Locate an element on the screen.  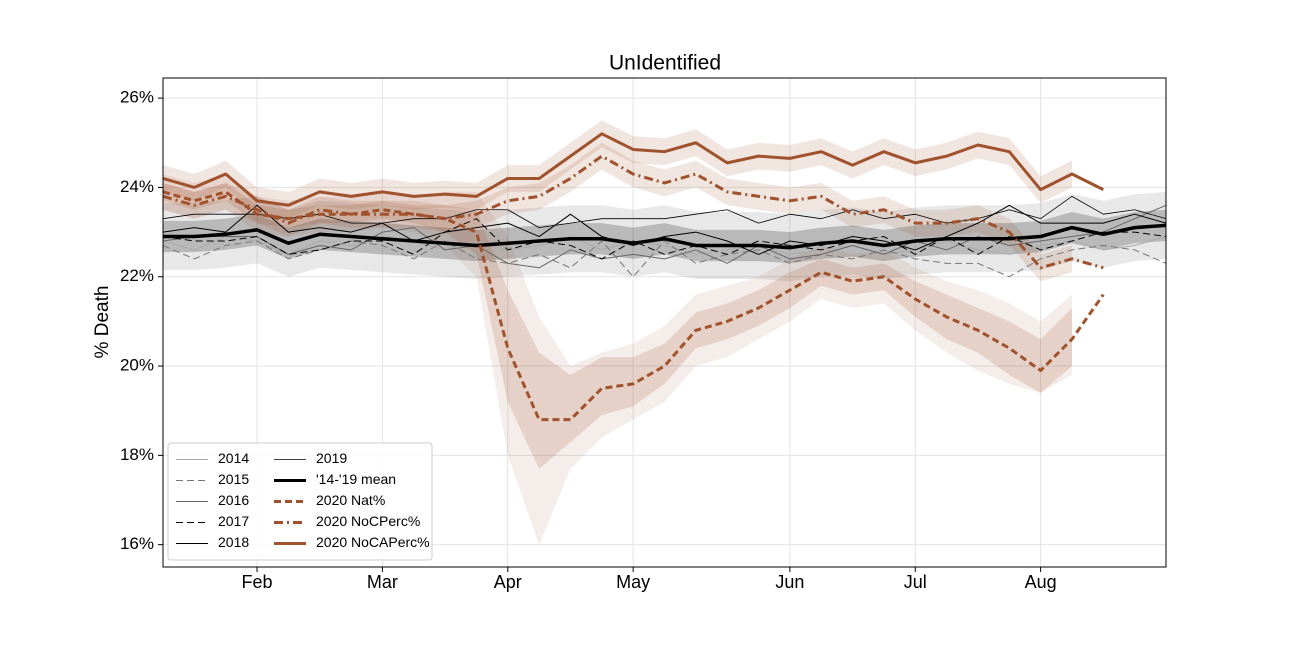
legend-label: 2020 NoCPerc% is located at coordinates (368, 521).